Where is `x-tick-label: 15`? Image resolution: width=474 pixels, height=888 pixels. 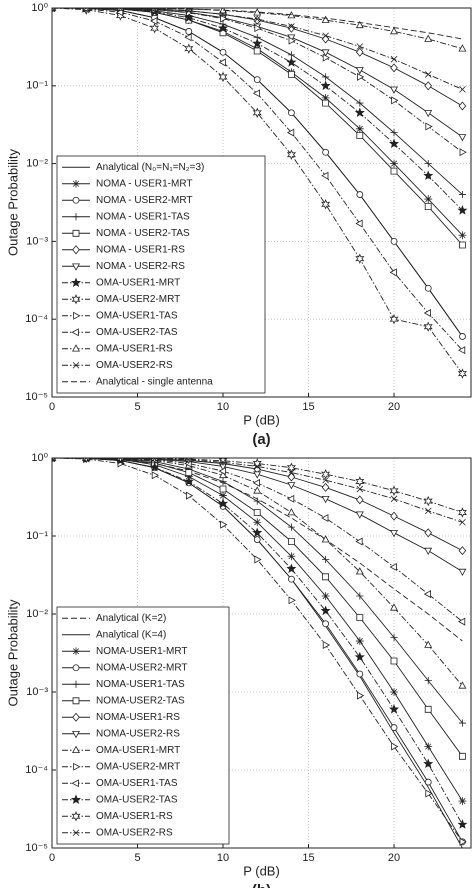 x-tick-label: 15 is located at coordinates (308, 407).